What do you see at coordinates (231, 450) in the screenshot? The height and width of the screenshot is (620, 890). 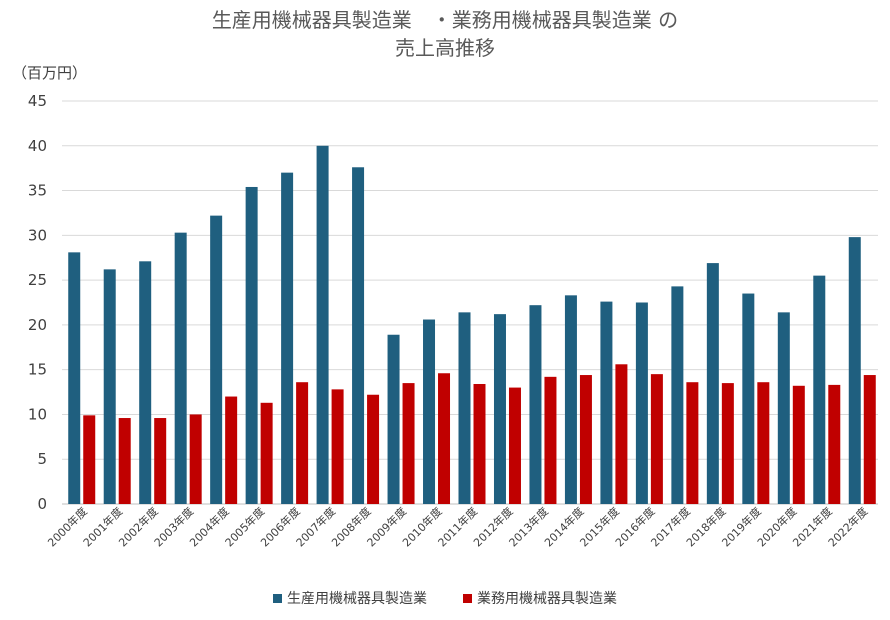 I see `bar-series-2-2004年度` at bounding box center [231, 450].